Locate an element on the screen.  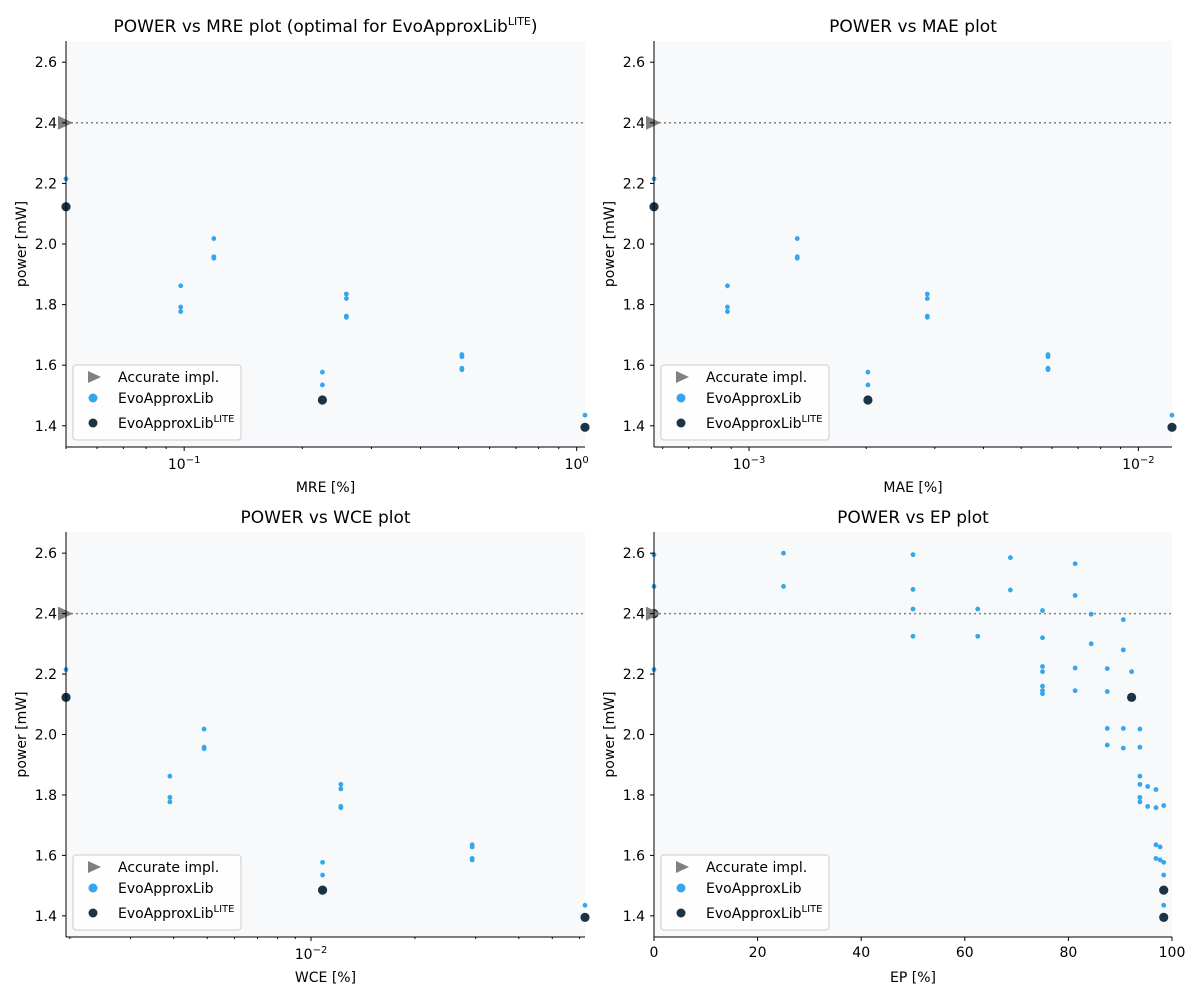
ep-y-label: power [mW] is located at coordinates (610, 734).